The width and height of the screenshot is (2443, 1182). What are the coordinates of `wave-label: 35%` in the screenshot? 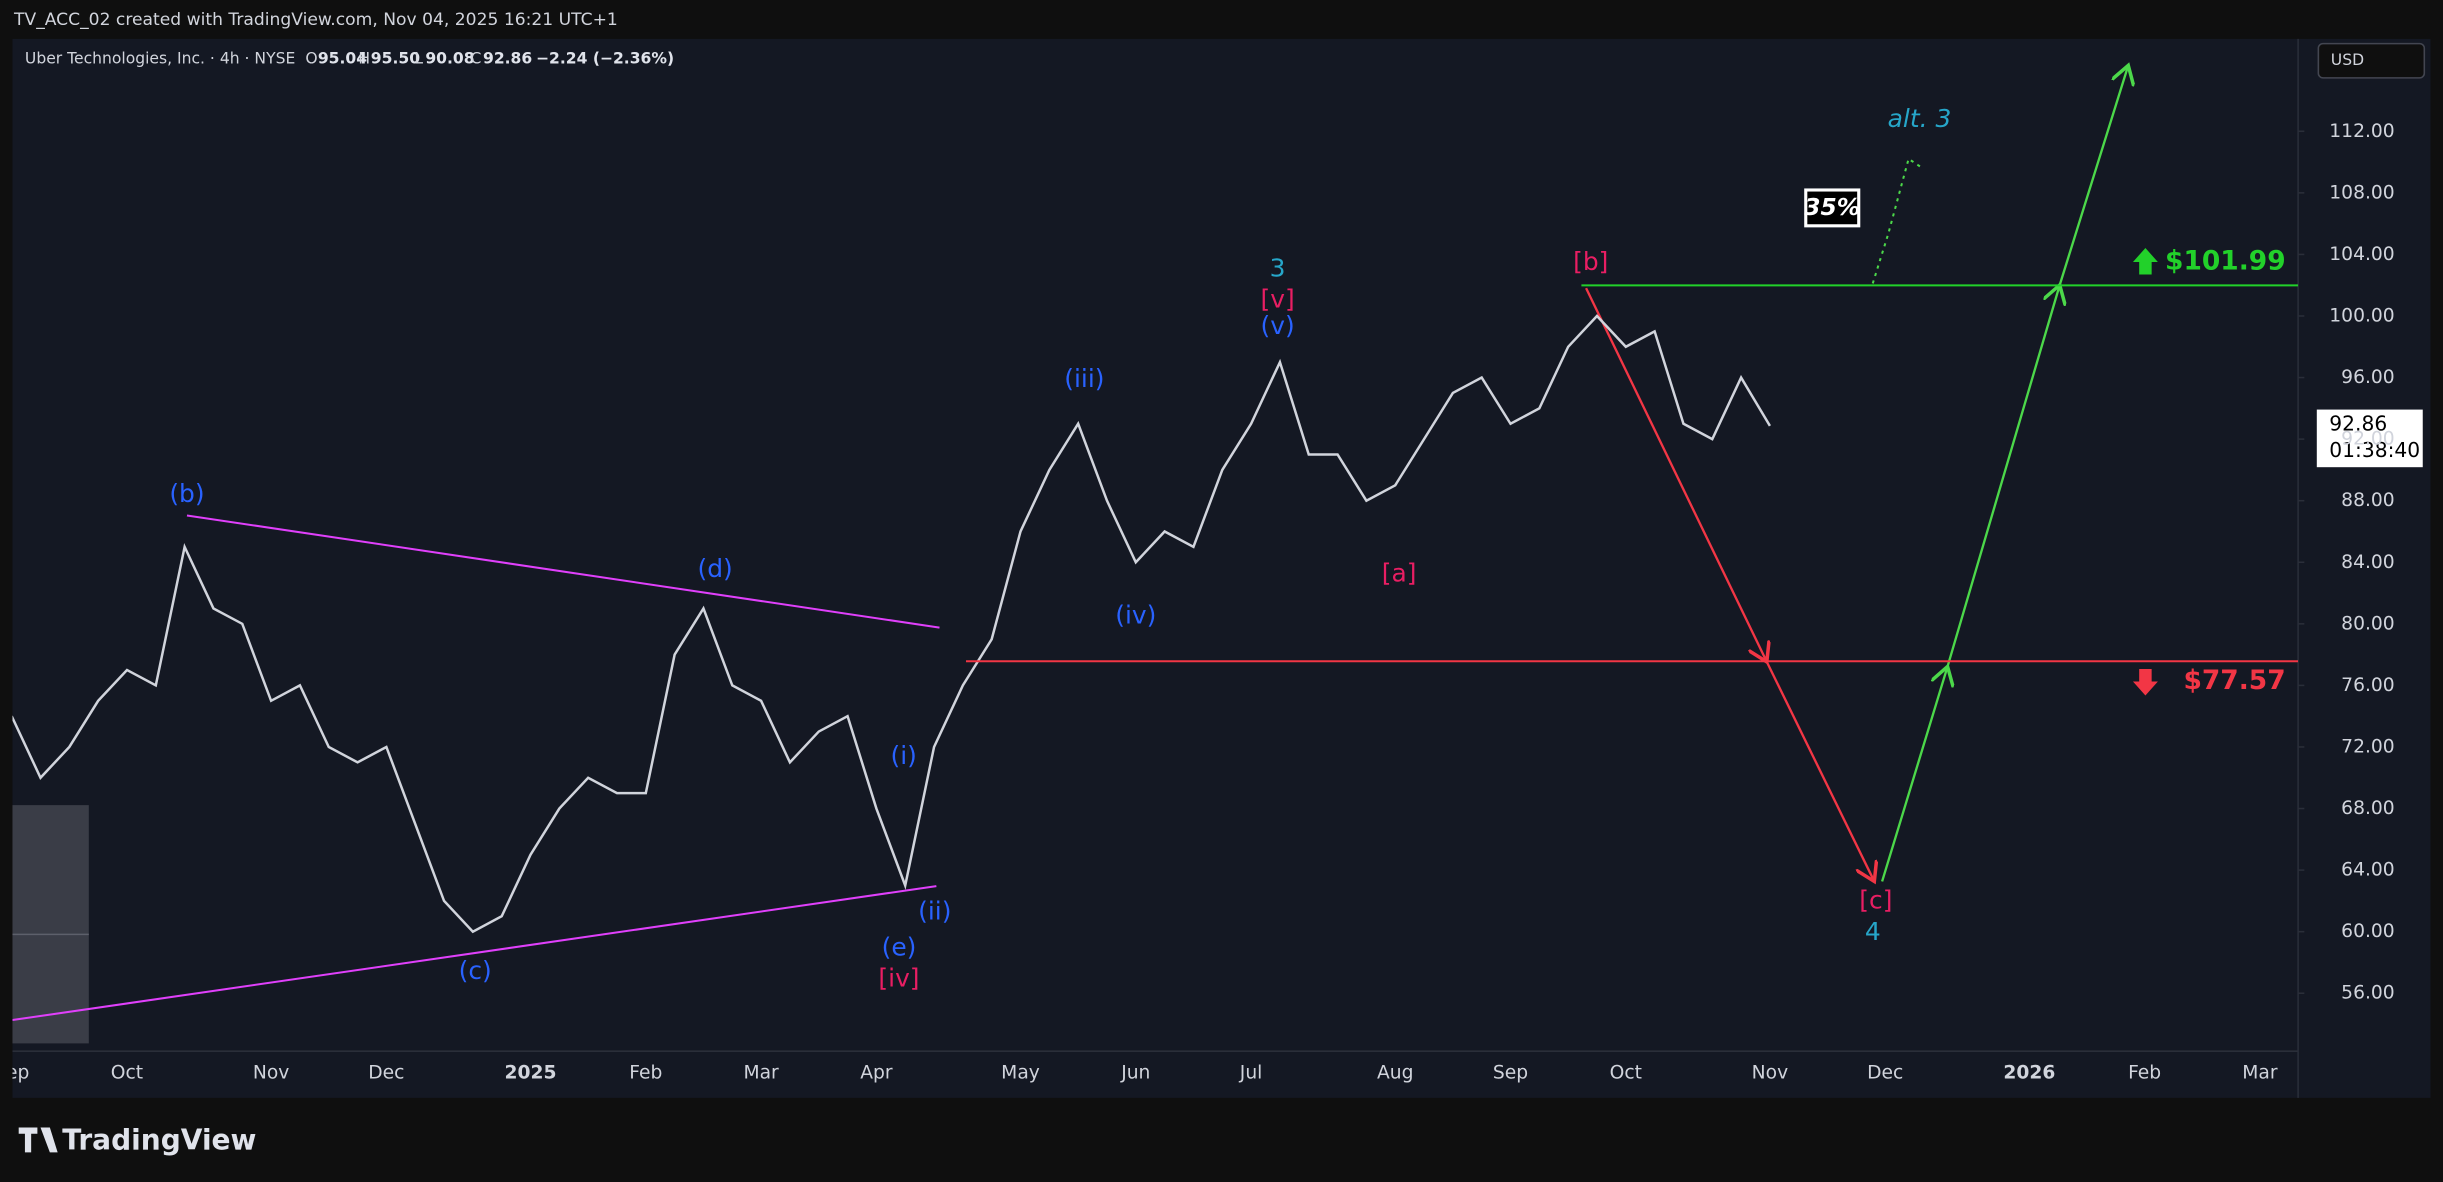 It's located at (1832, 207).